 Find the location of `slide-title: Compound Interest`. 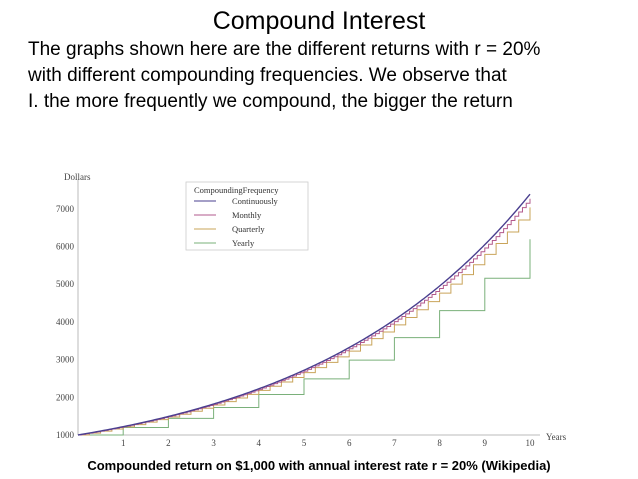

slide-title: Compound Interest is located at coordinates (319, 21).